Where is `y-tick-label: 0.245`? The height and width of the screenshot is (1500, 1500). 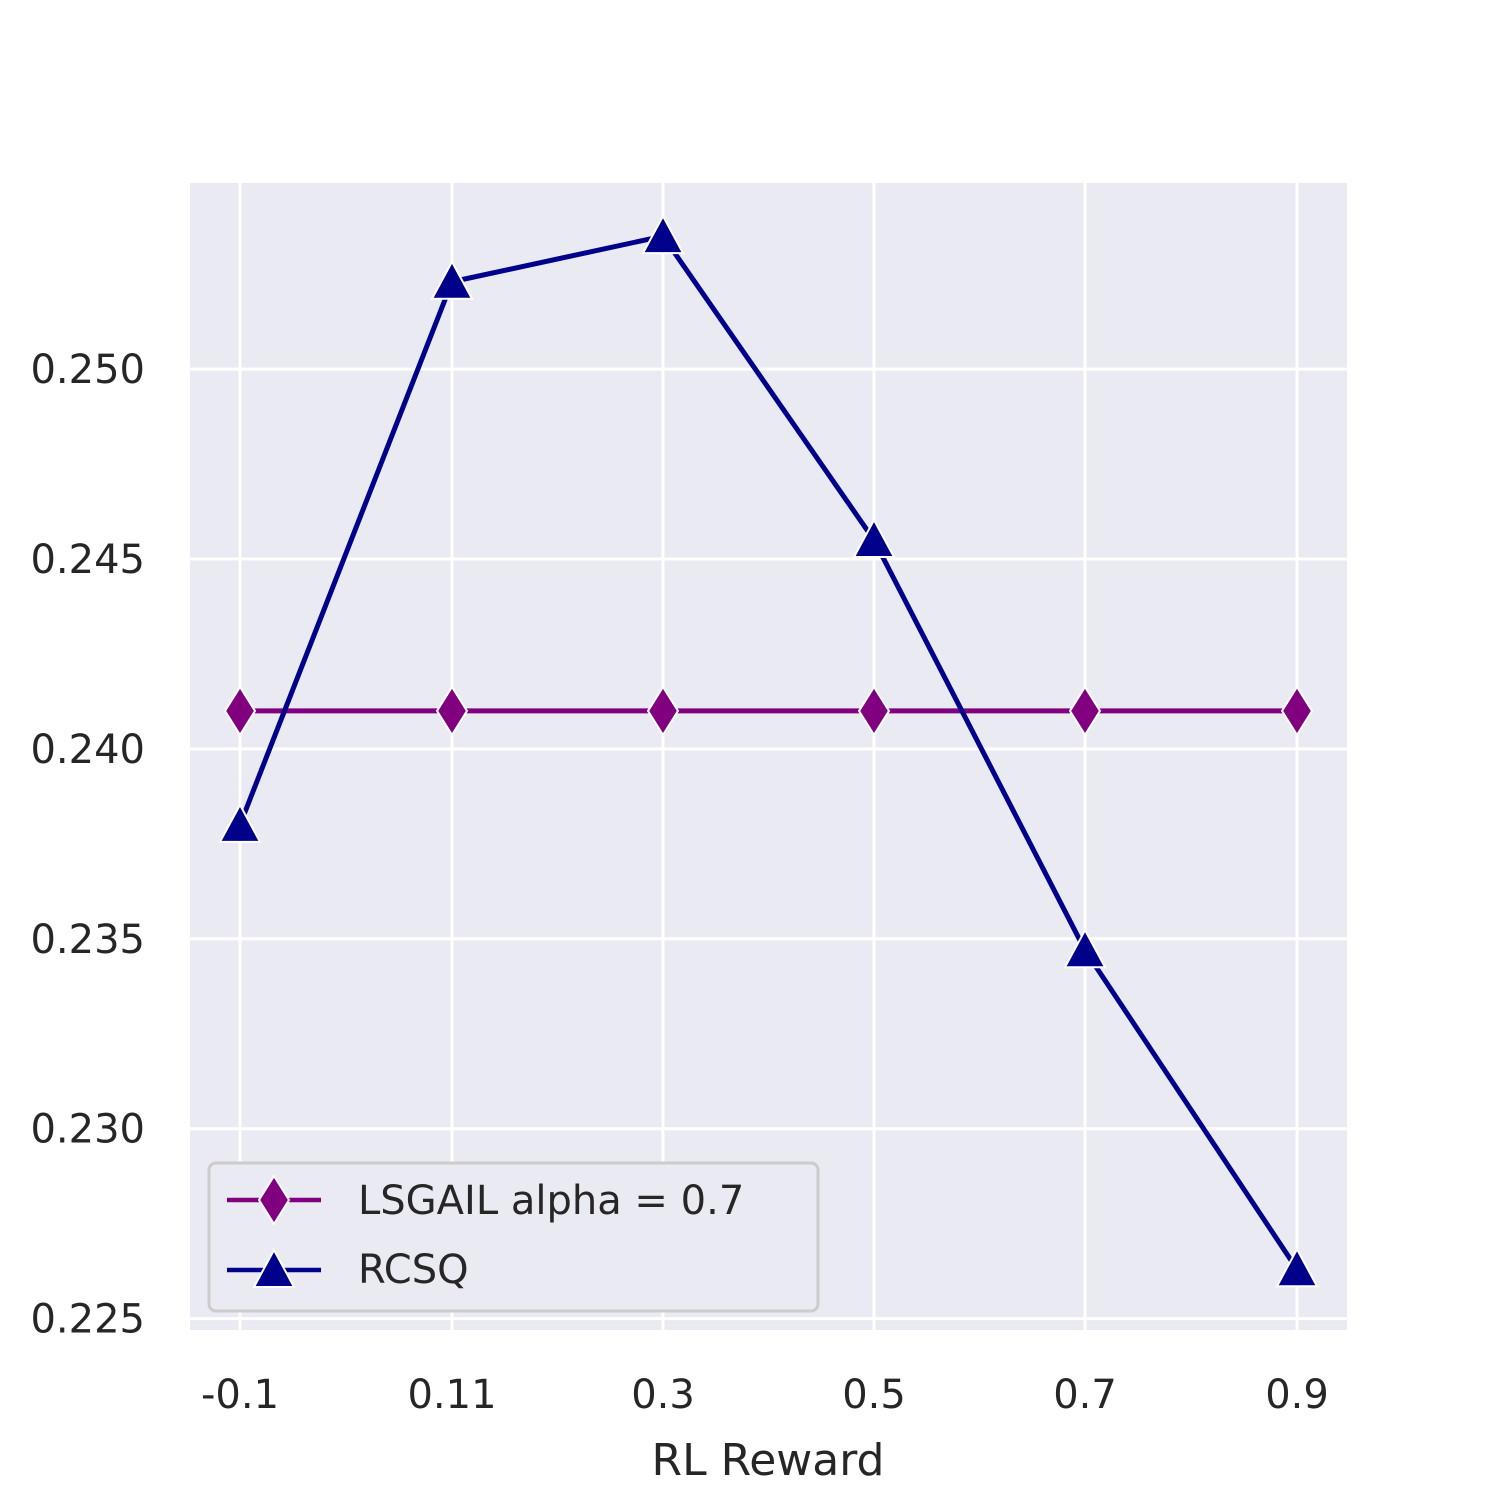
y-tick-label: 0.245 is located at coordinates (87, 560).